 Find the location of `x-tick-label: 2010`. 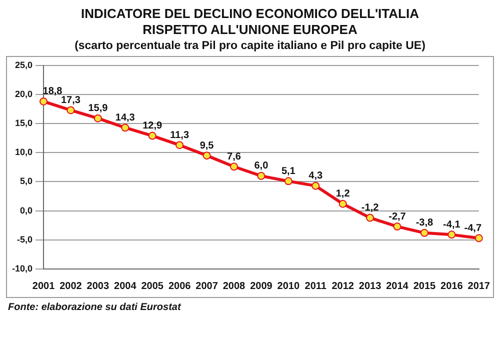

x-tick-label: 2010 is located at coordinates (288, 286).